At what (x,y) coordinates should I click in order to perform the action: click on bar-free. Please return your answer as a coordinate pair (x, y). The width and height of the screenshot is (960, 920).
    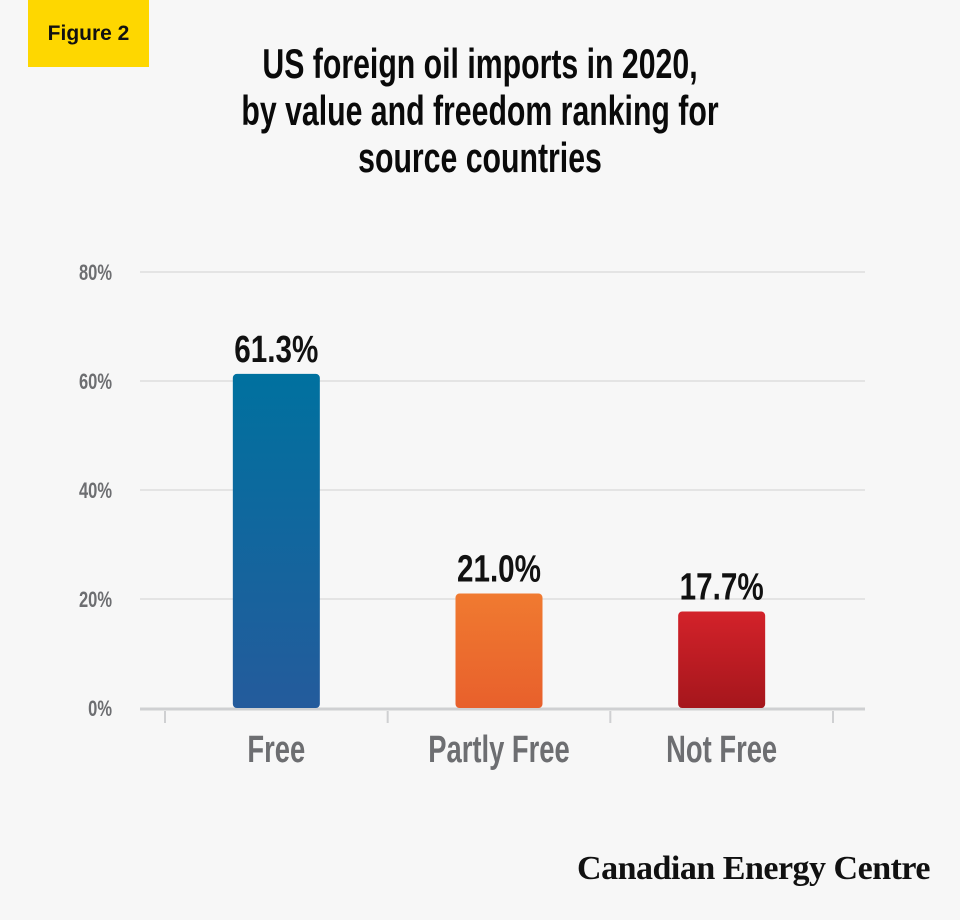
    Looking at the image, I should click on (276, 540).